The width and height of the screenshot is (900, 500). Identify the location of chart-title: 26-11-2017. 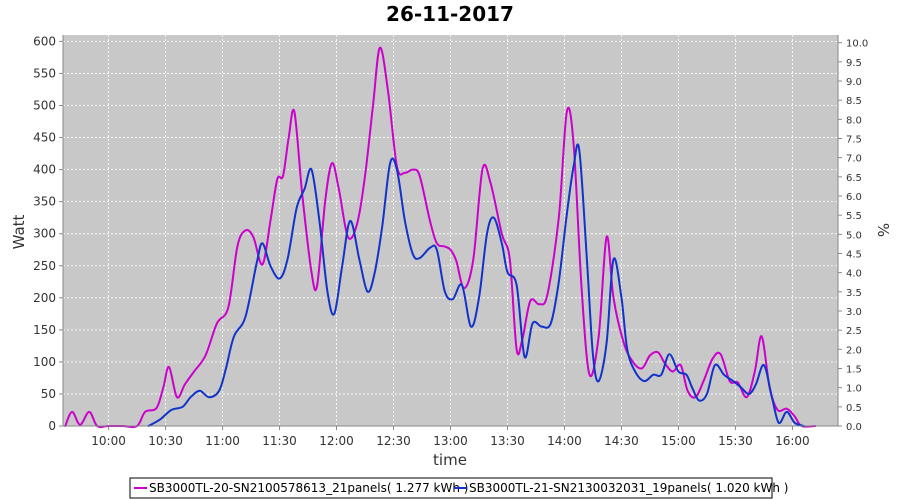
(450, 14).